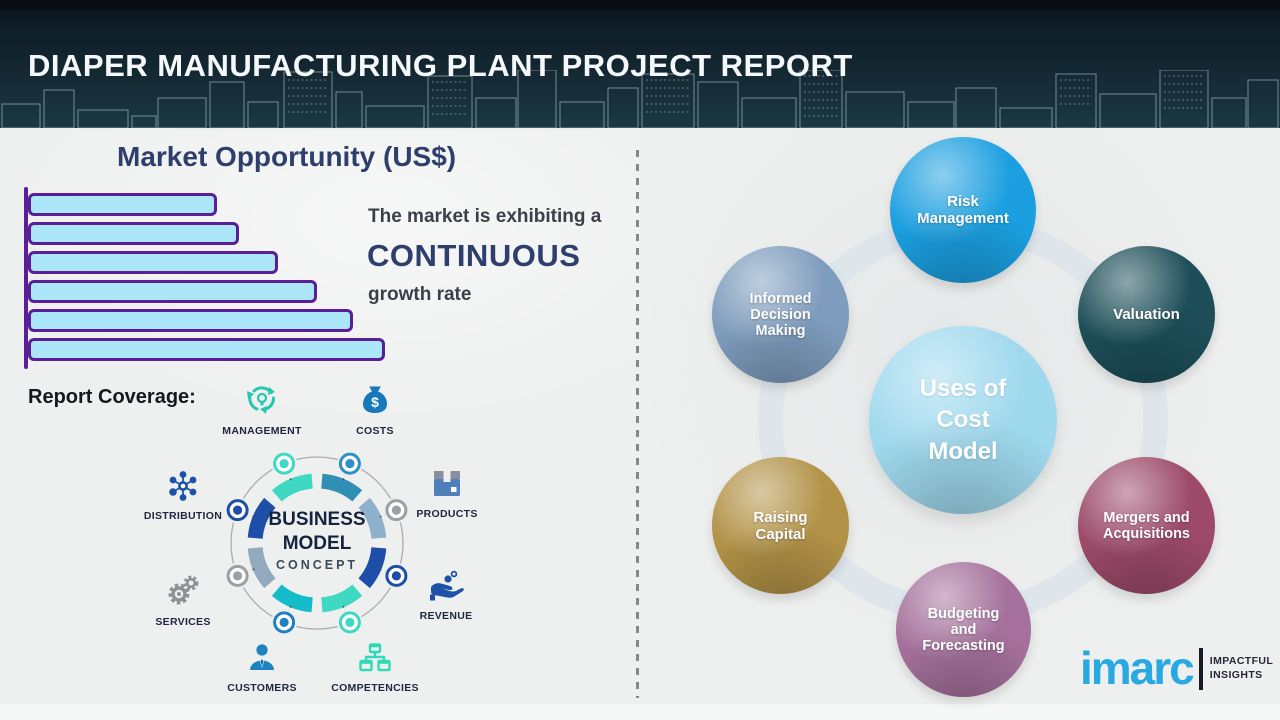  Describe the element at coordinates (375, 657) in the screenshot. I see `org-chart-icon` at that location.